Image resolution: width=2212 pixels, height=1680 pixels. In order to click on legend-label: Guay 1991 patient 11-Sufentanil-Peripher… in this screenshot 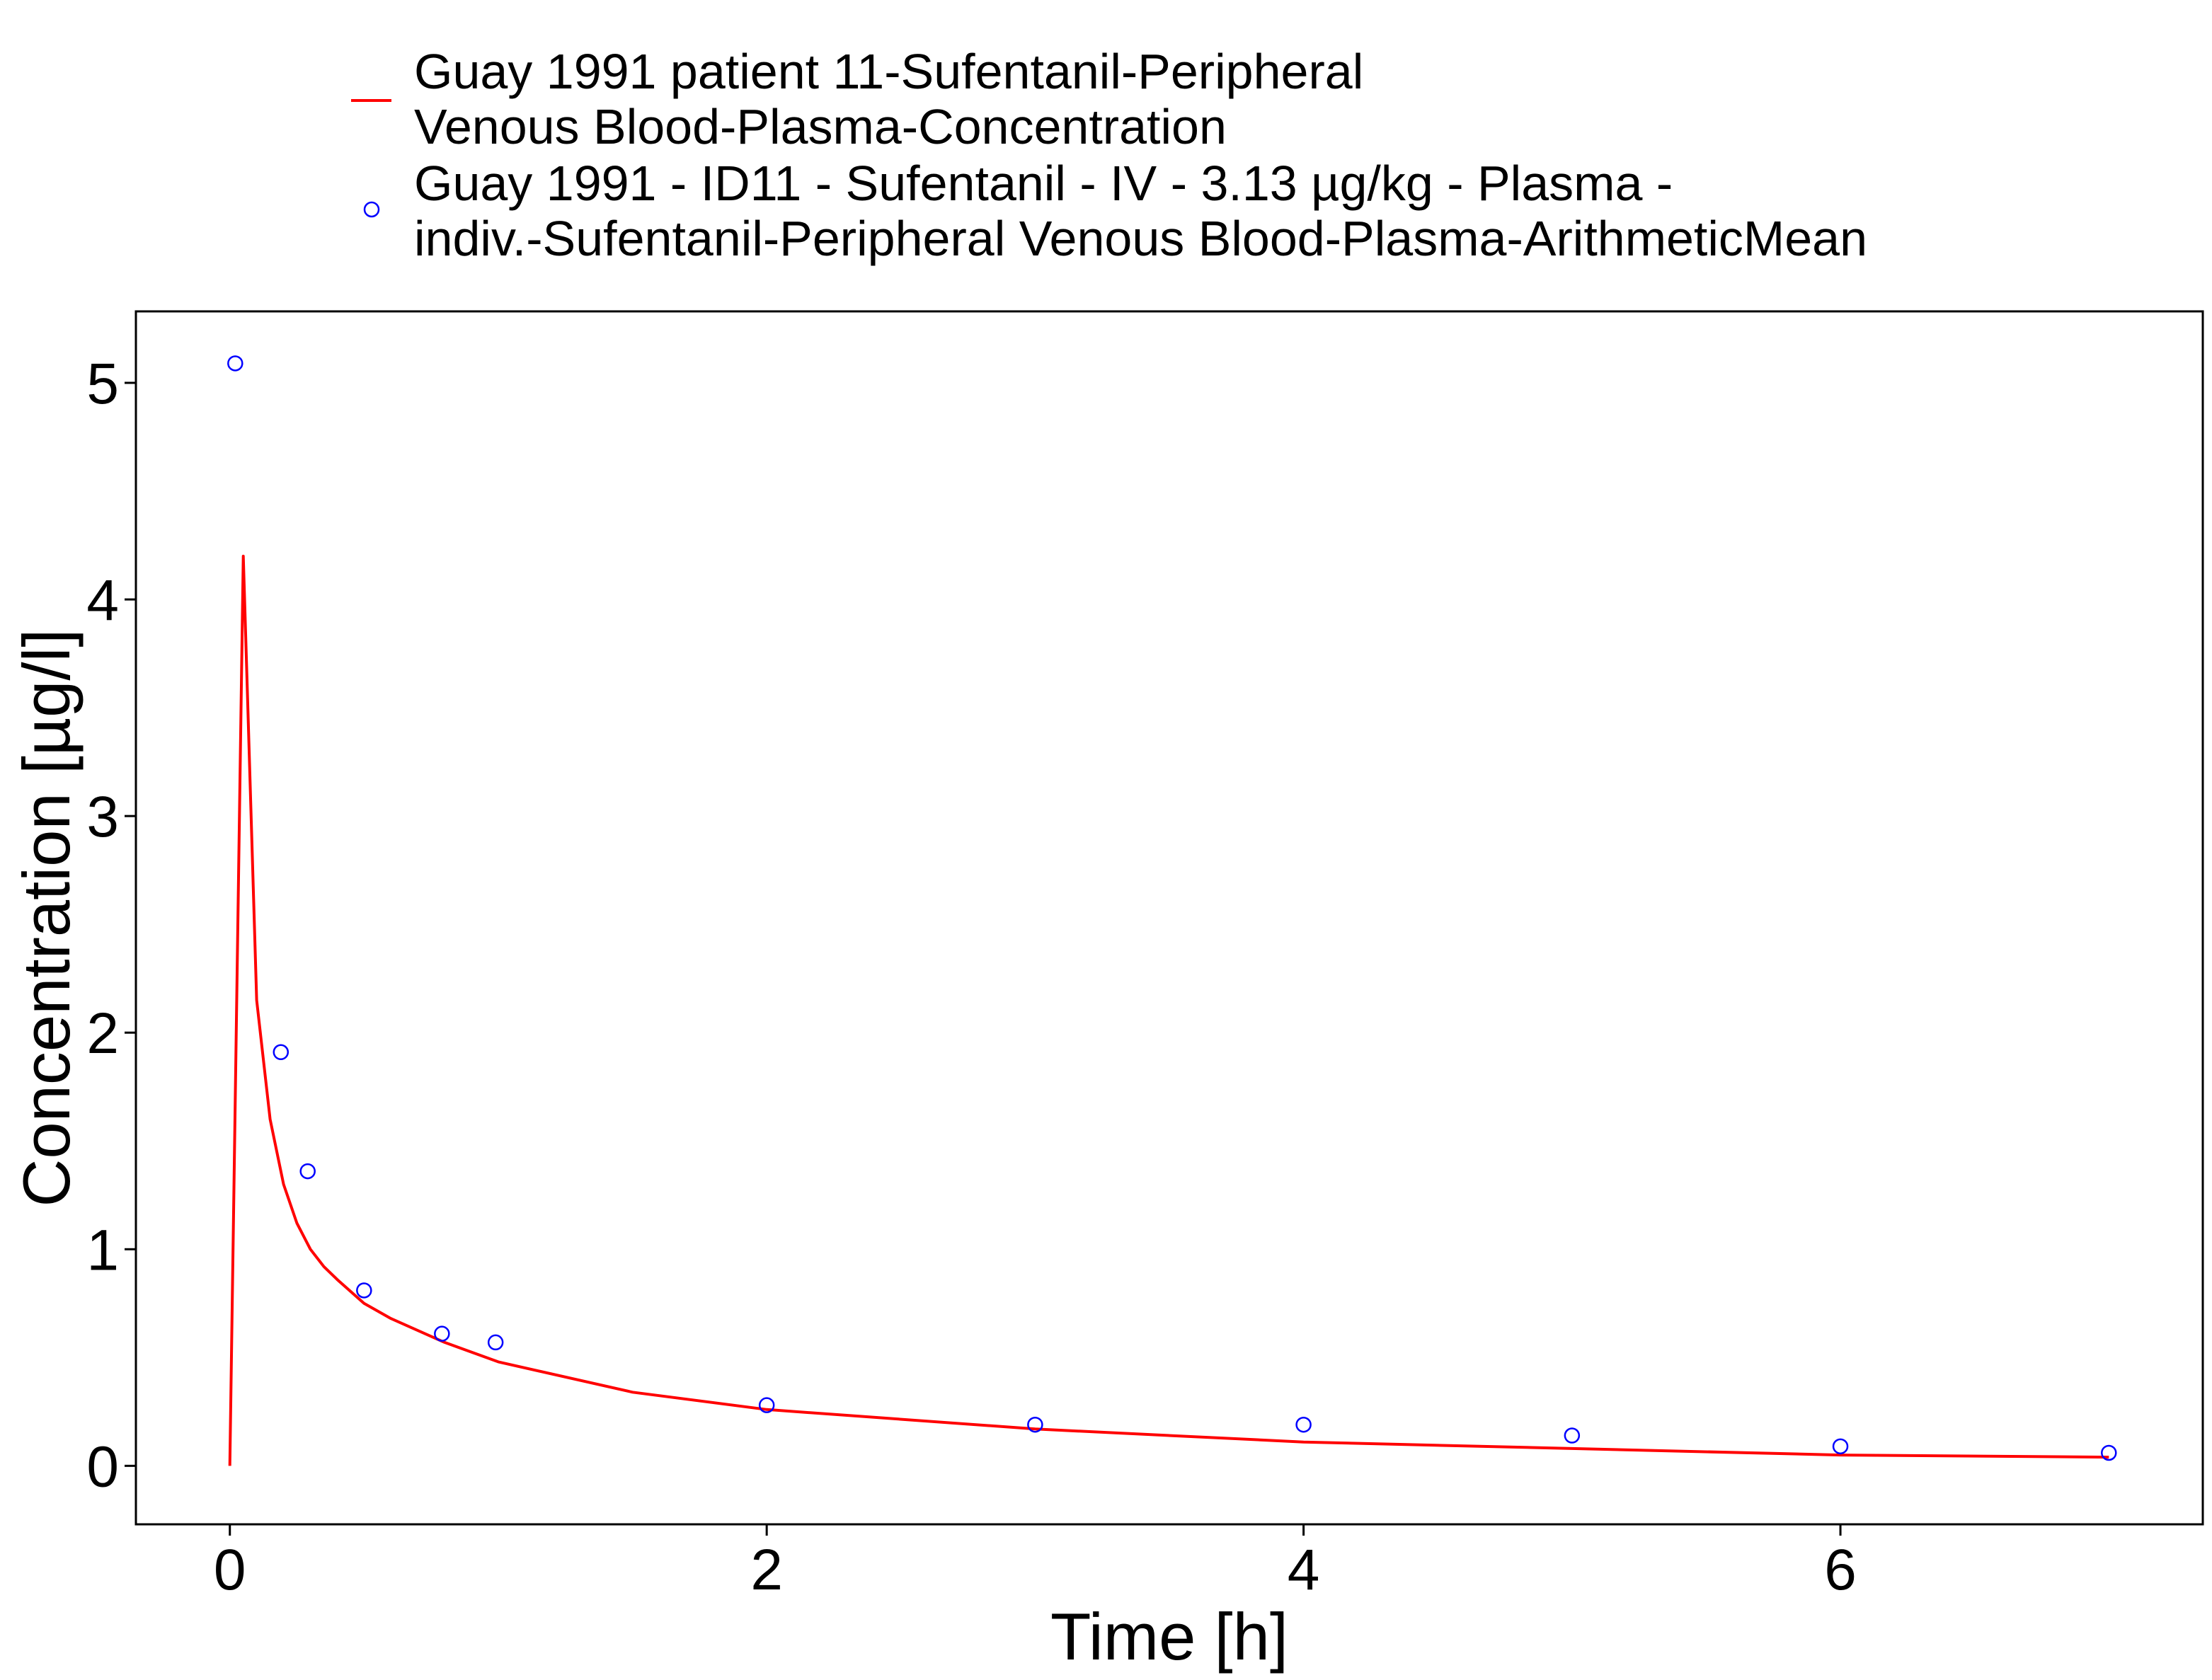, I will do `click(889, 72)`.